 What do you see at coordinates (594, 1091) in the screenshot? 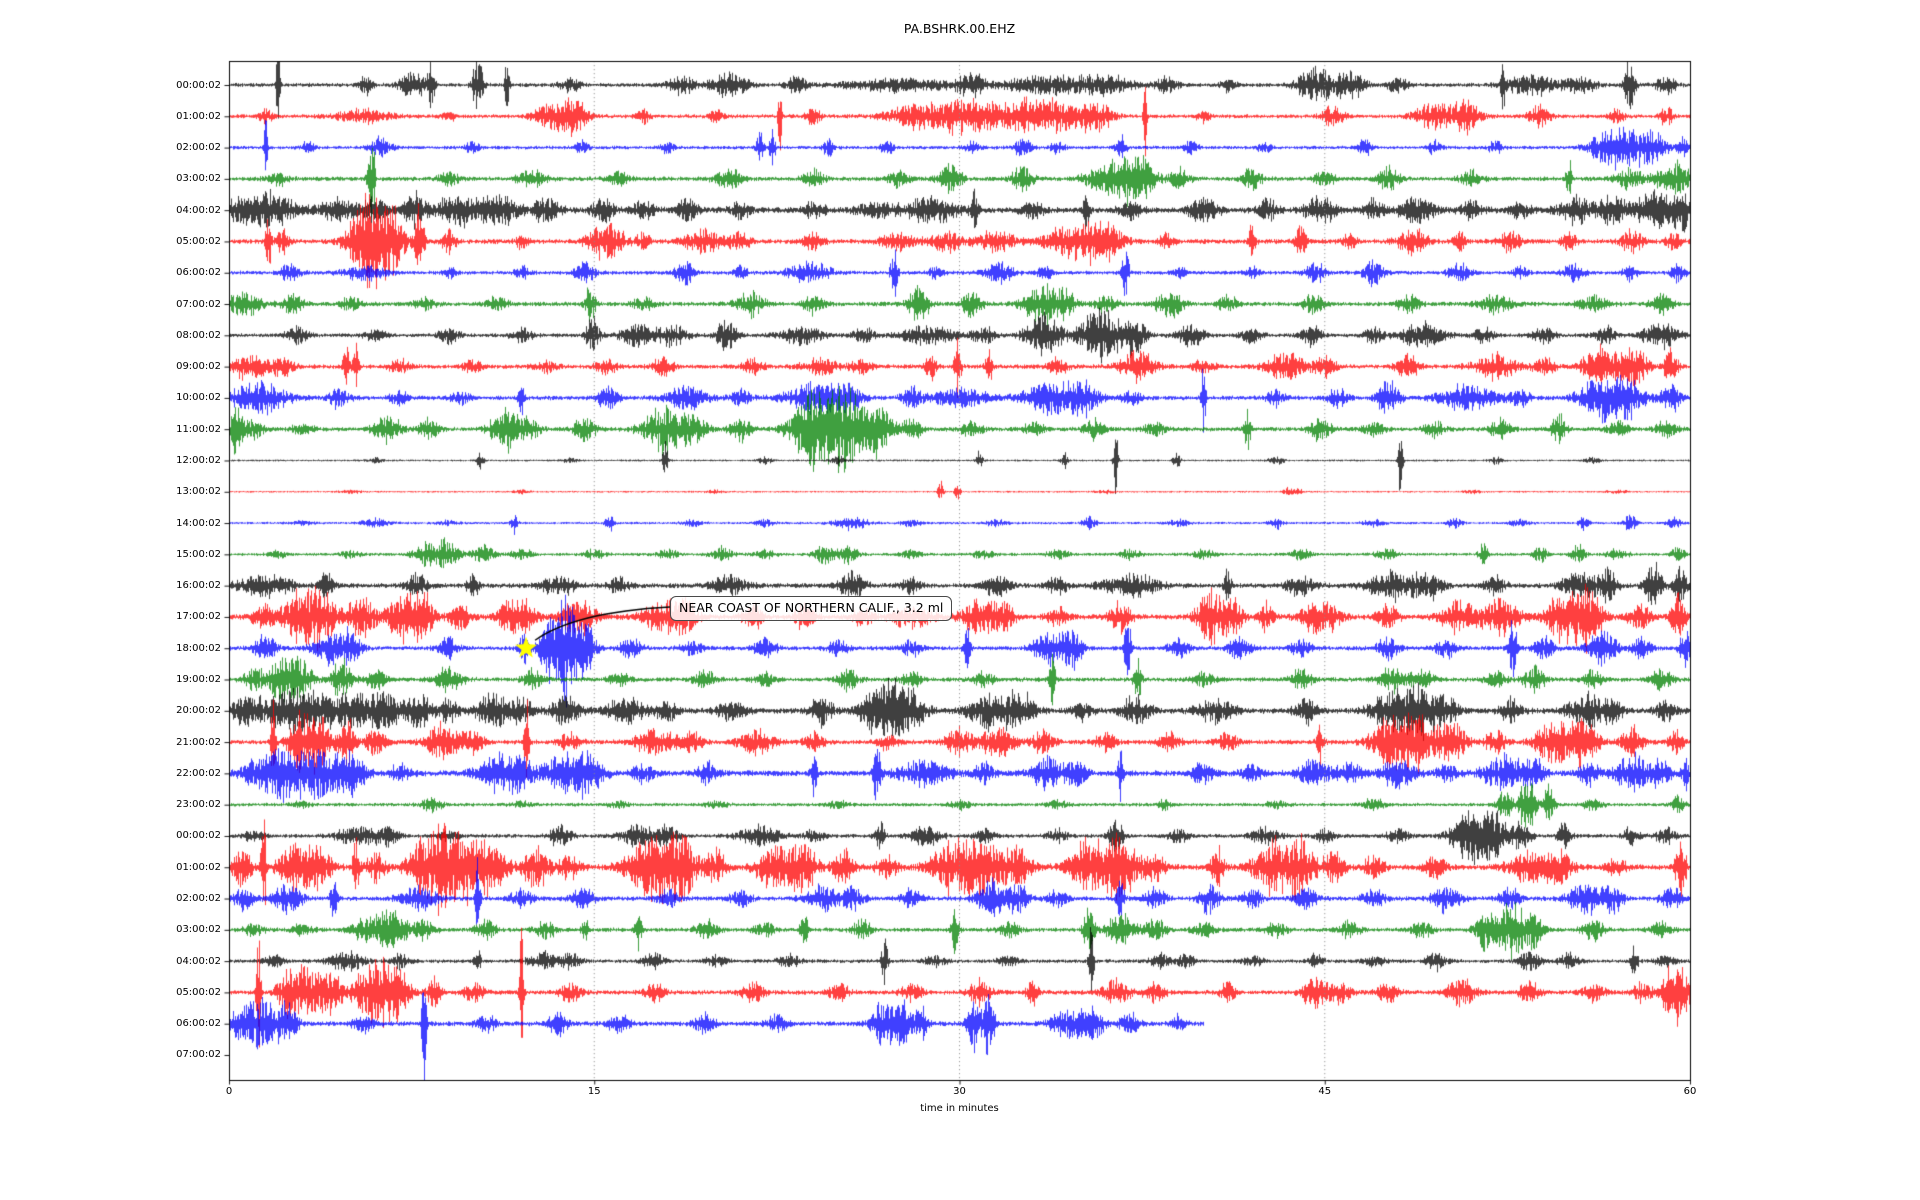
I see `x-tick-label: 15` at bounding box center [594, 1091].